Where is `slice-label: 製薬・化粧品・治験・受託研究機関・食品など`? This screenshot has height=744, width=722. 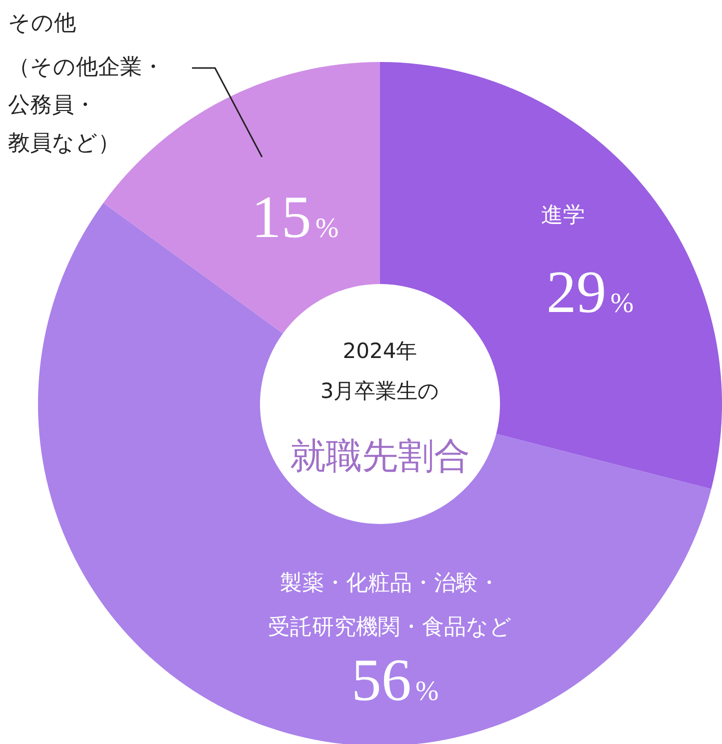 slice-label: 製薬・化粧品・治験・受託研究機関・食品など is located at coordinates (390, 605).